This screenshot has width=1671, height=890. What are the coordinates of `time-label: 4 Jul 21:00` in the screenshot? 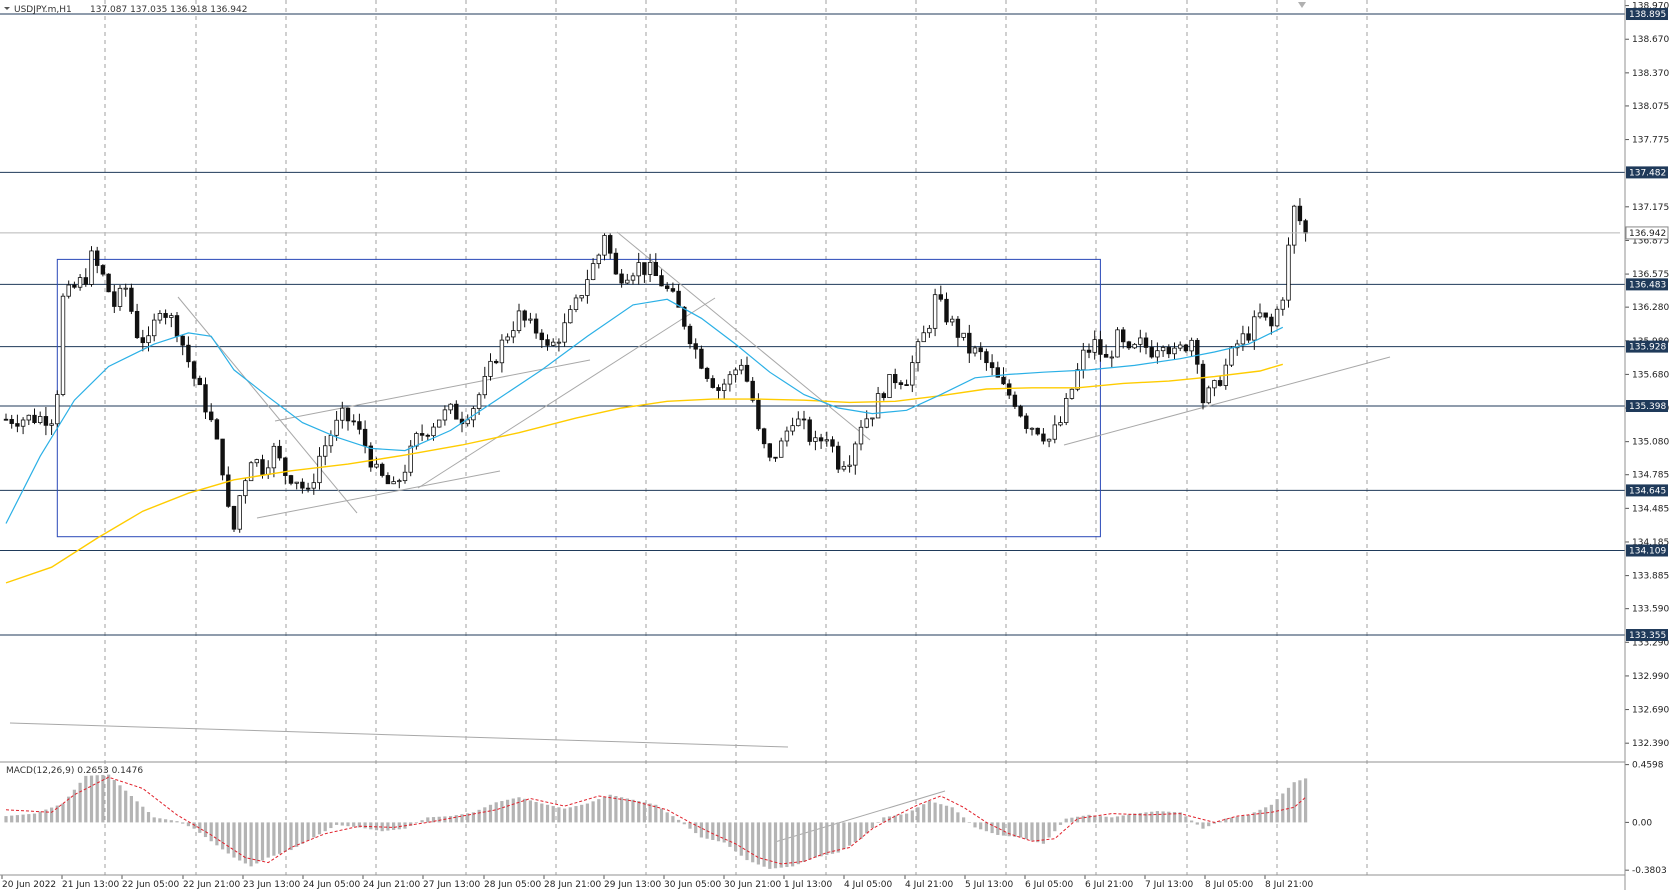 It's located at (929, 885).